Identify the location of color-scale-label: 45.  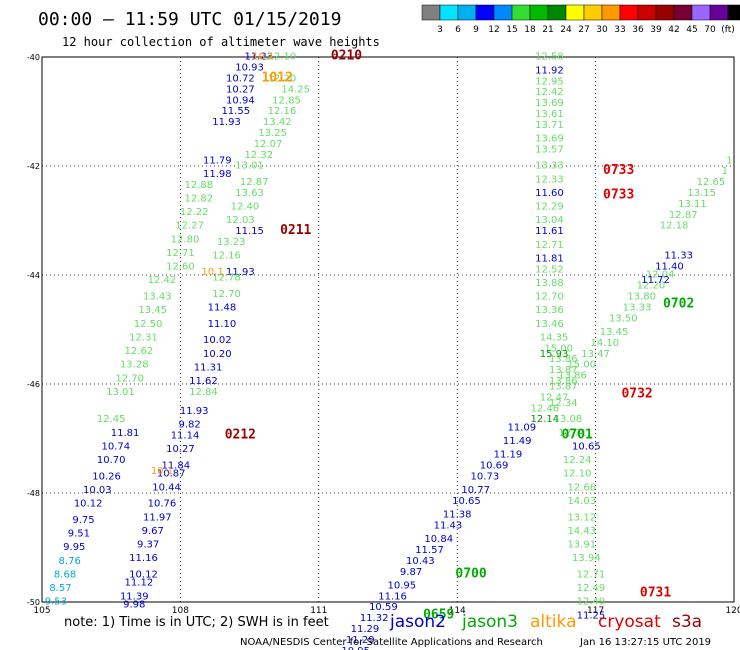
(691, 30).